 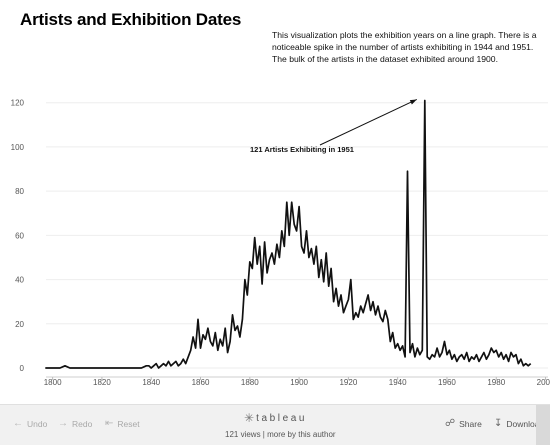 What do you see at coordinates (109, 423) in the screenshot?
I see `reset-arrow-icon: ⇤` at bounding box center [109, 423].